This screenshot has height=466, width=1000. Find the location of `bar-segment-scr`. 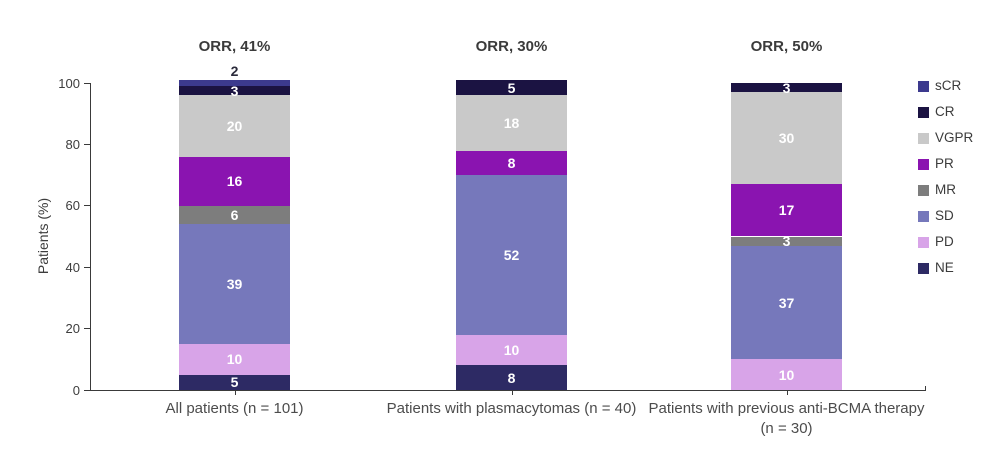

bar-segment-scr is located at coordinates (234, 83).